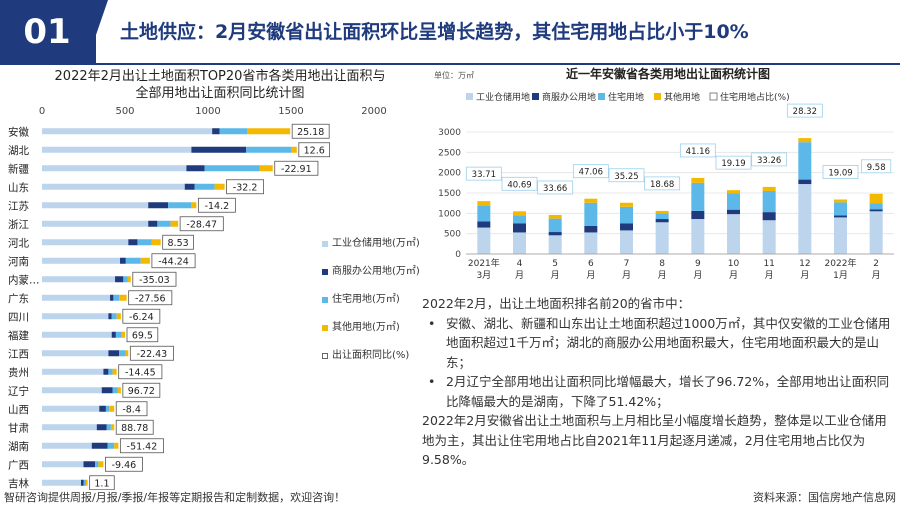 This screenshot has width=900, height=507. I want to click on y-tick-label: 0, so click(458, 255).